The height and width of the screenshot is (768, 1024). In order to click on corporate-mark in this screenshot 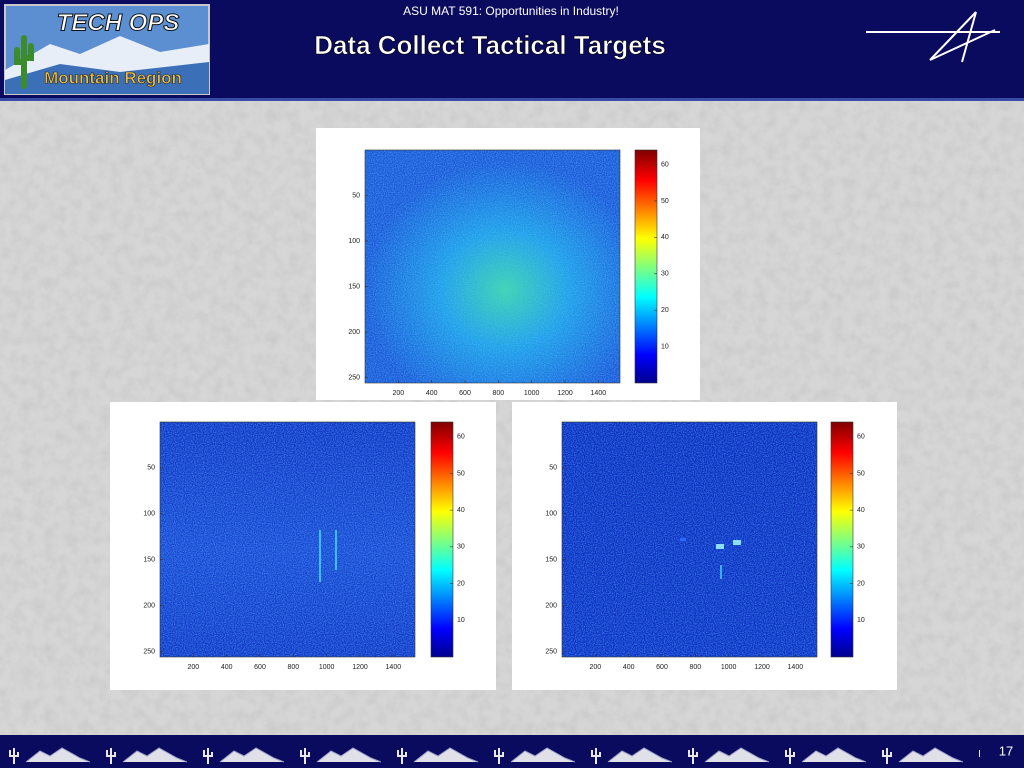, I will do `click(933, 37)`.